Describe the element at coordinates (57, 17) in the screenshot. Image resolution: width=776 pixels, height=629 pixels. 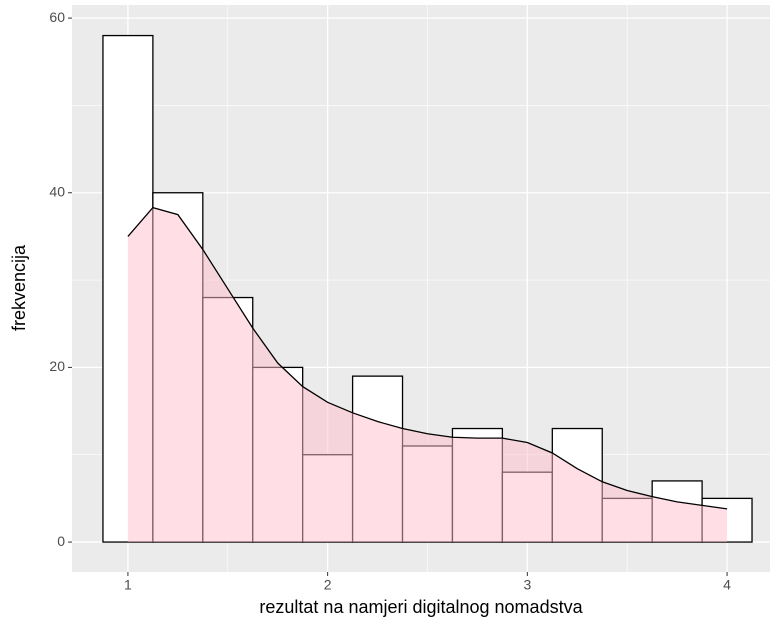
I see `y-tick-label: 60` at that location.